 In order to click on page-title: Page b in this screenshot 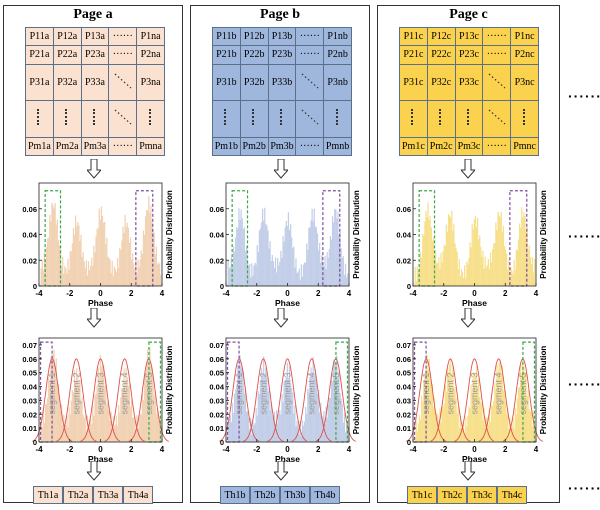, I will do `click(280, 14)`.